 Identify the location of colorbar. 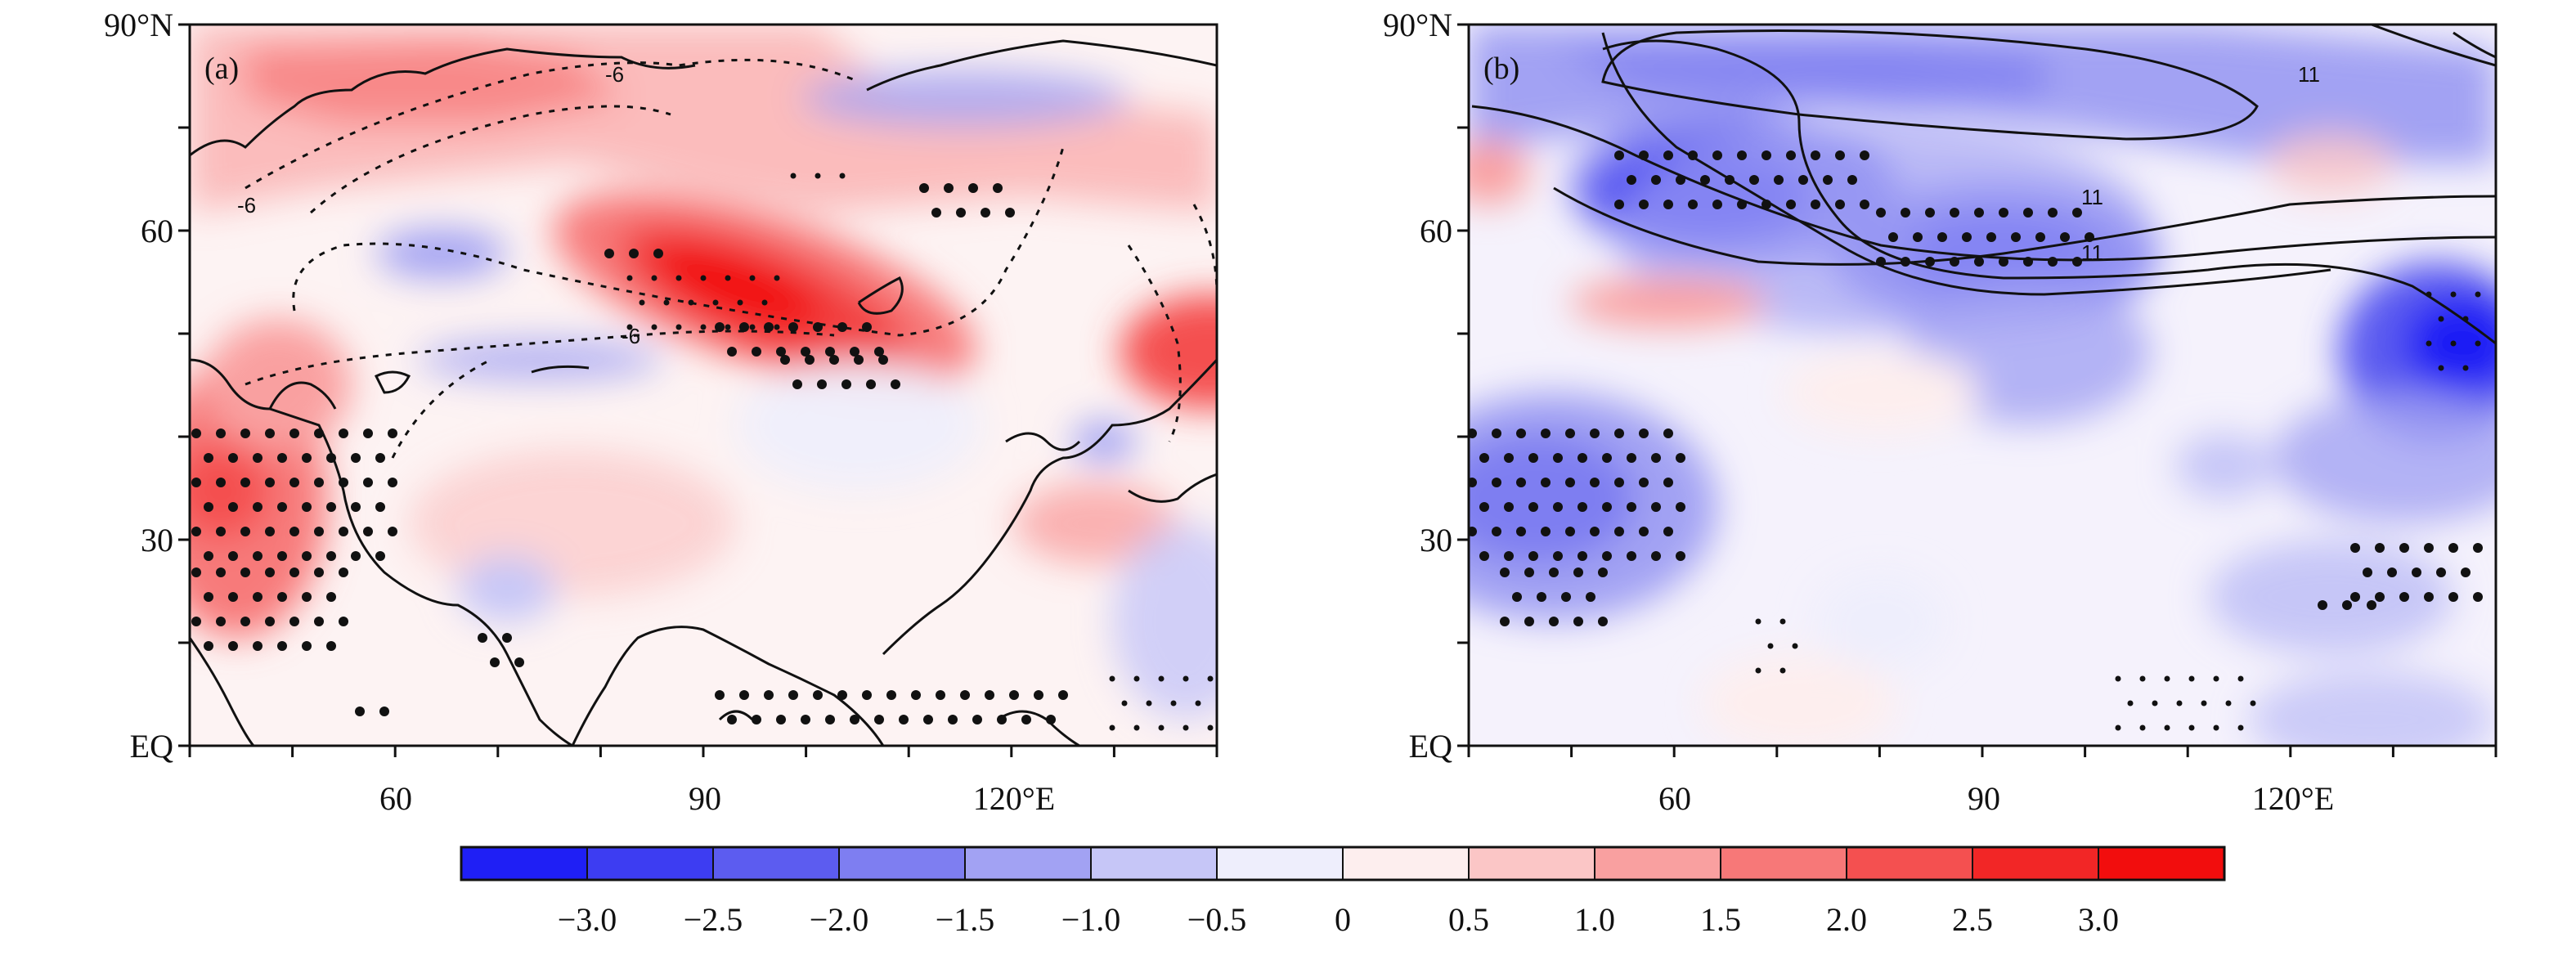
(1343, 863).